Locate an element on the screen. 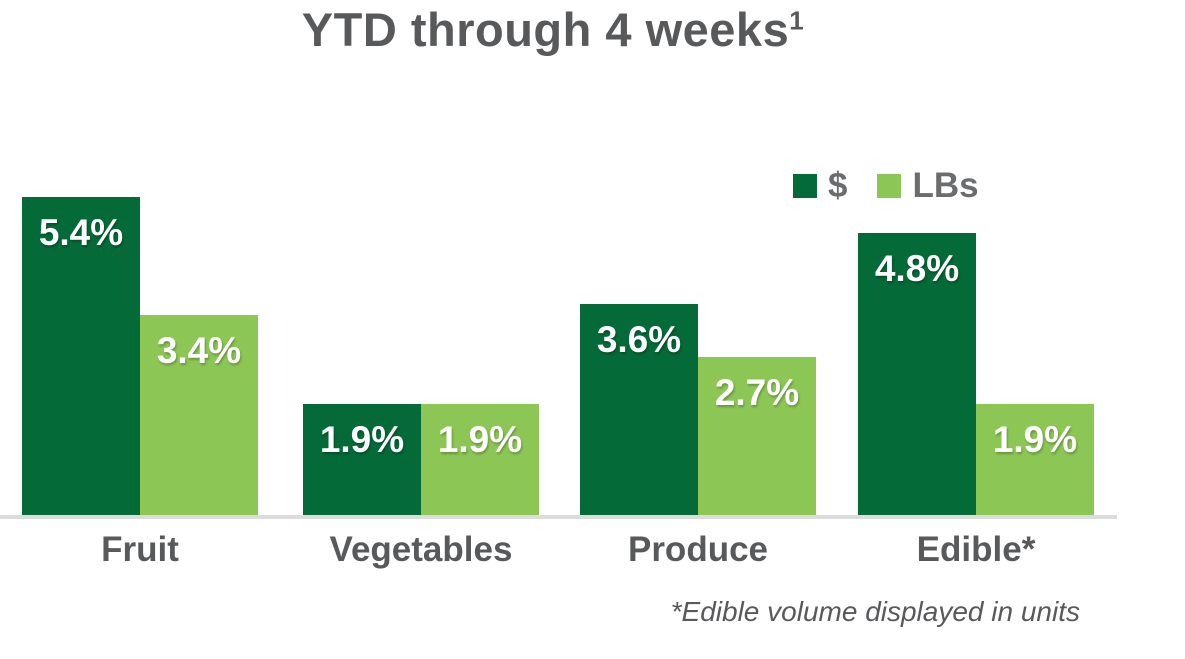 This screenshot has width=1185, height=659. footnote: *Edible volume displayed in units is located at coordinates (875, 611).